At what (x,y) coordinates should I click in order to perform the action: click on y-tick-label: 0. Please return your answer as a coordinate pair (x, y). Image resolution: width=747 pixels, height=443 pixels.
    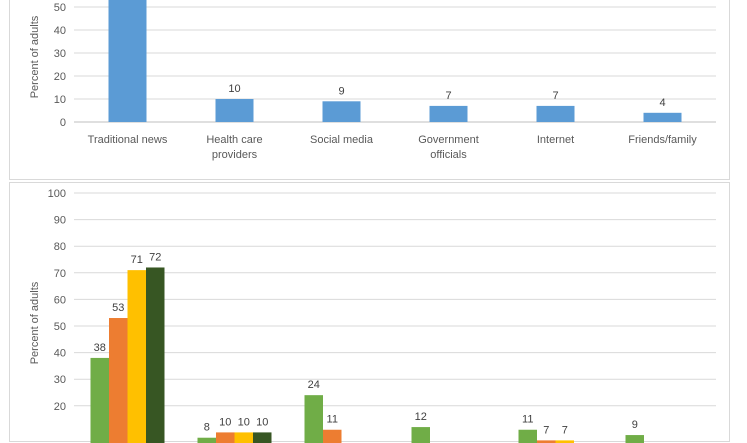
    Looking at the image, I should click on (63, 123).